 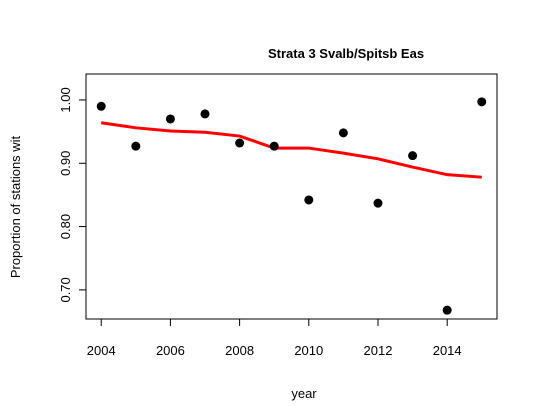 I want to click on trend-line, so click(x=291, y=150).